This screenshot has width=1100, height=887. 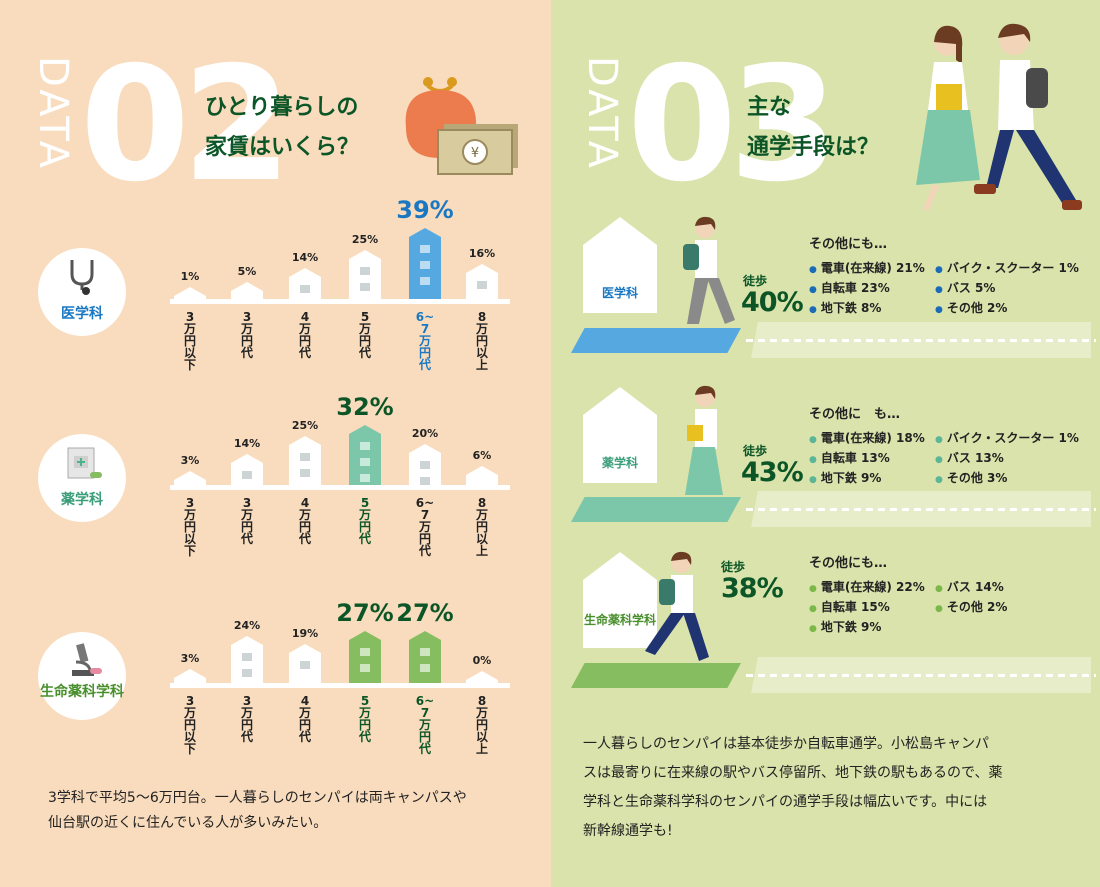 What do you see at coordinates (482, 456) in the screenshot?
I see `bar-value-label: 6%` at bounding box center [482, 456].